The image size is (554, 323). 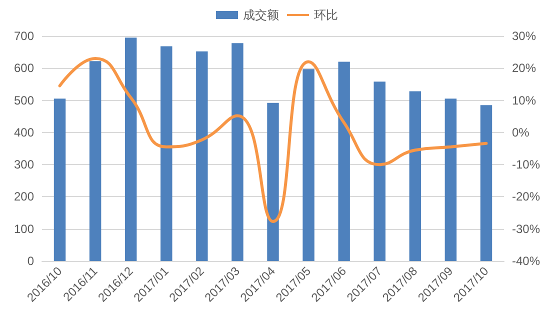 What do you see at coordinates (526, 165) in the screenshot?
I see `y2-tick-label: -10%` at bounding box center [526, 165].